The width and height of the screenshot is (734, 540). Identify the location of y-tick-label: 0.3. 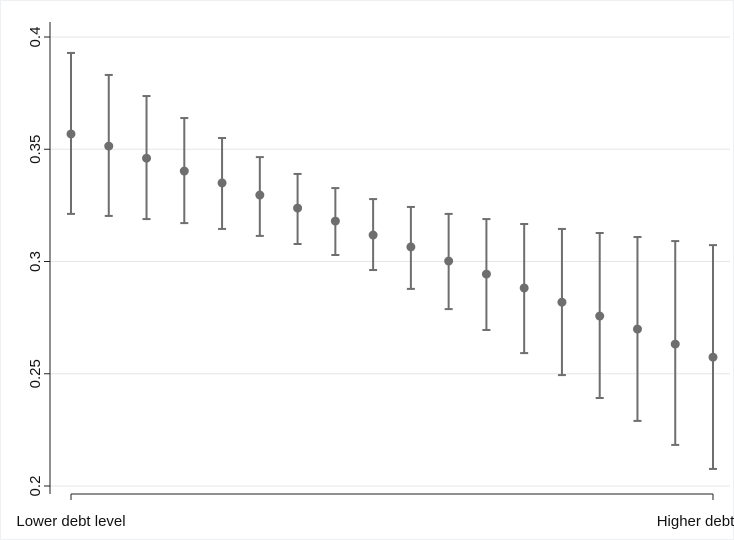
(35, 261).